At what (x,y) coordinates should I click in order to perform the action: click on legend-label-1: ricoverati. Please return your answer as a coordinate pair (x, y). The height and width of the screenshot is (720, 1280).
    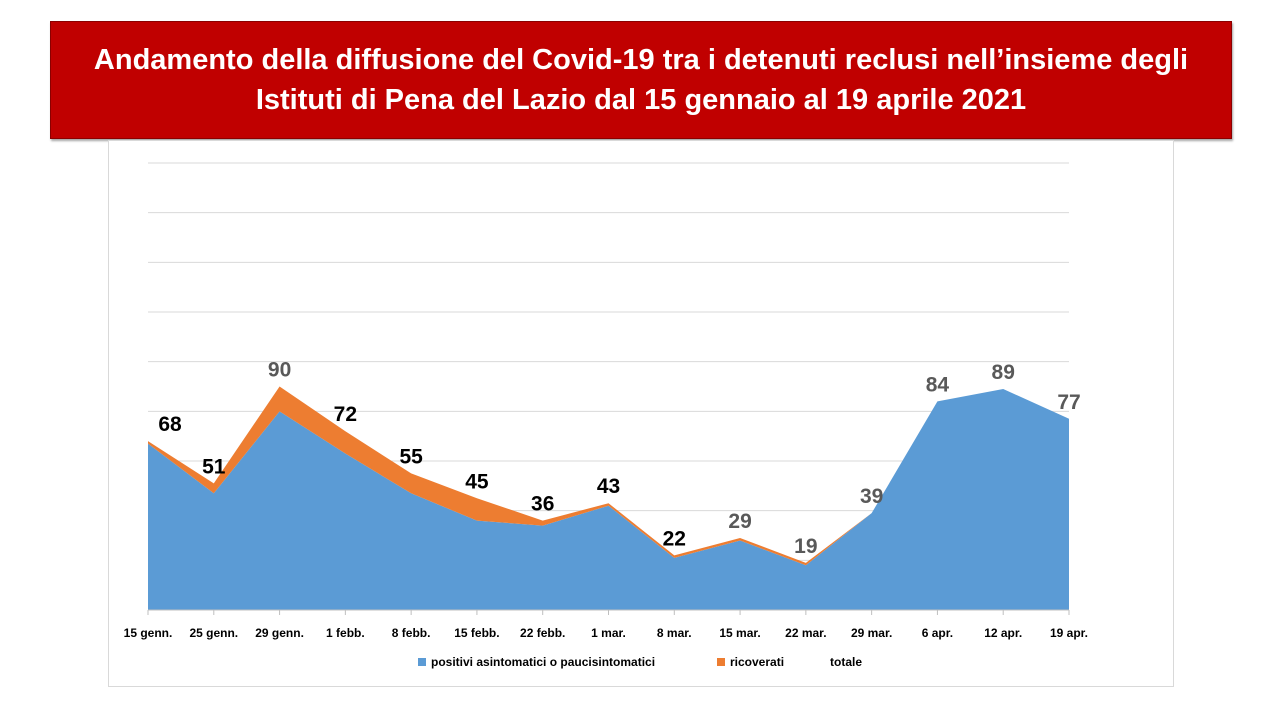
    Looking at the image, I should click on (757, 662).